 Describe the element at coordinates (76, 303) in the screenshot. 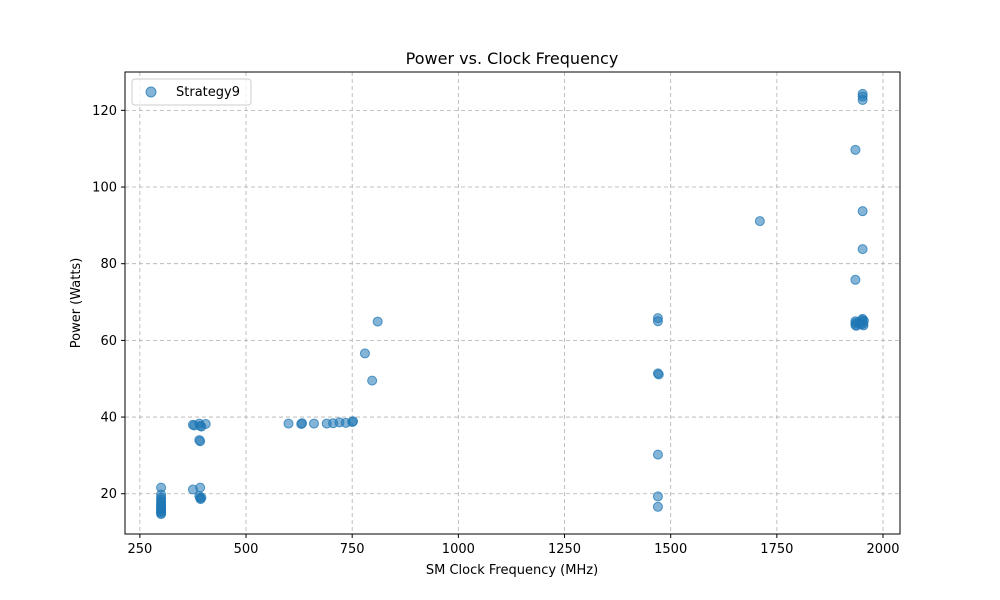

I see `y-axis-label: Power (Watts)` at that location.